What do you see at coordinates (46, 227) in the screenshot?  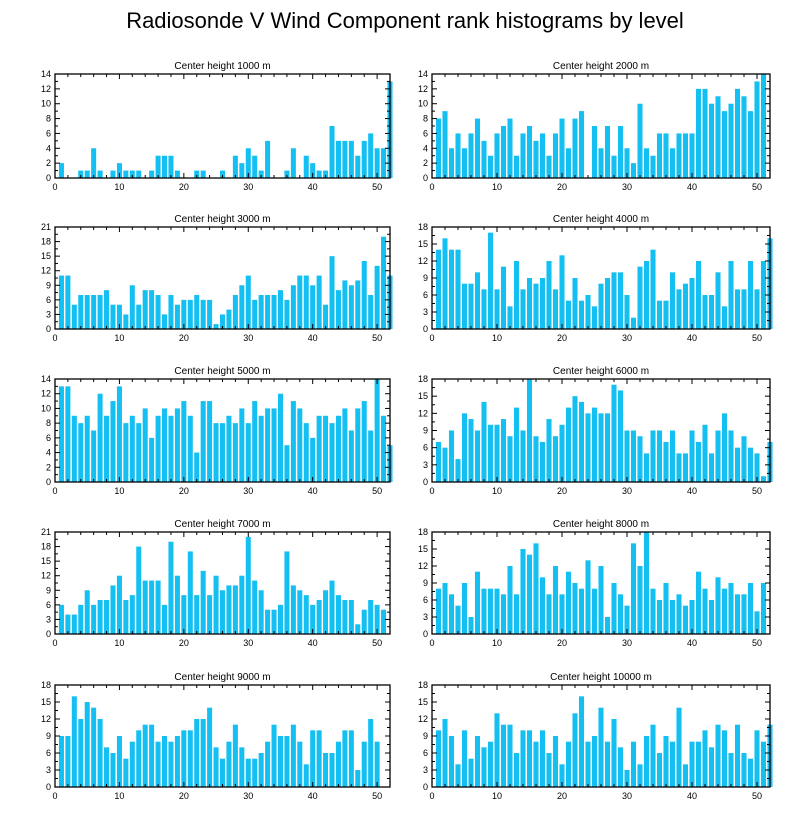 I see `y-tick-label: 21` at bounding box center [46, 227].